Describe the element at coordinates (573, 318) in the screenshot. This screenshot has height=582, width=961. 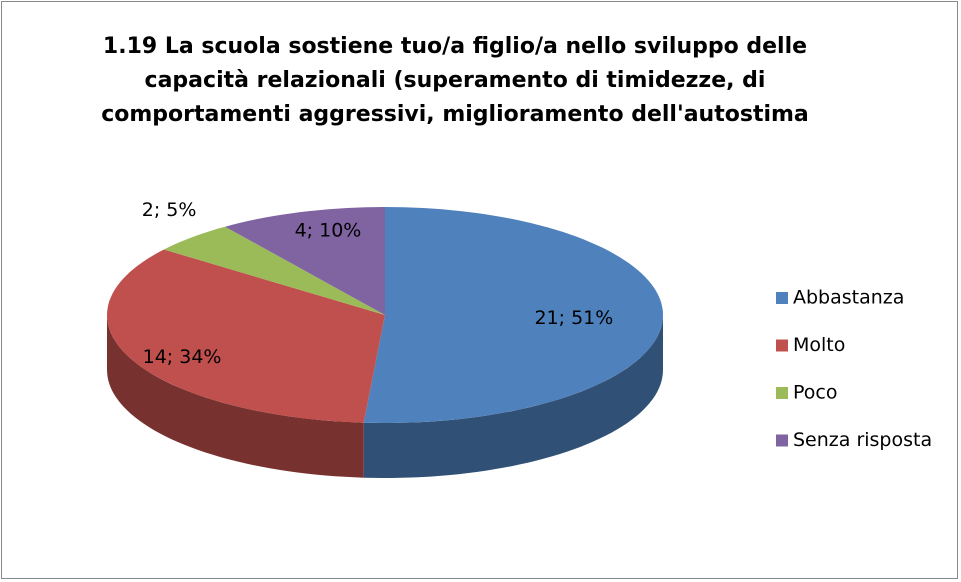
I see `data-label: 21; 51%` at that location.